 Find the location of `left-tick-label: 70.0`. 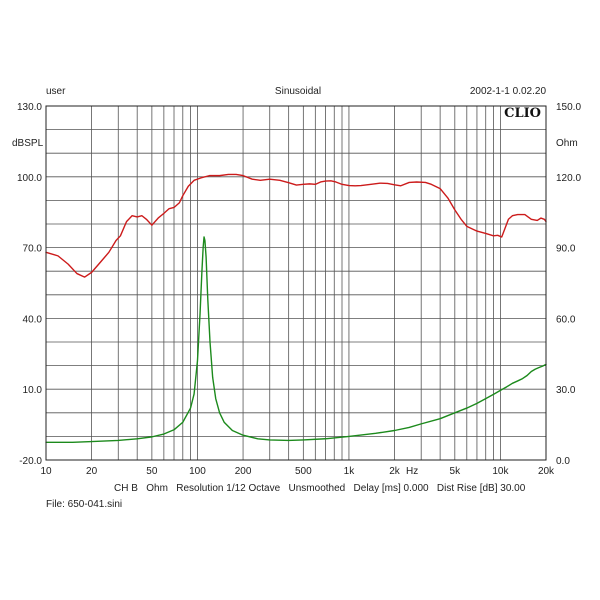

left-tick-label: 70.0 is located at coordinates (33, 249).